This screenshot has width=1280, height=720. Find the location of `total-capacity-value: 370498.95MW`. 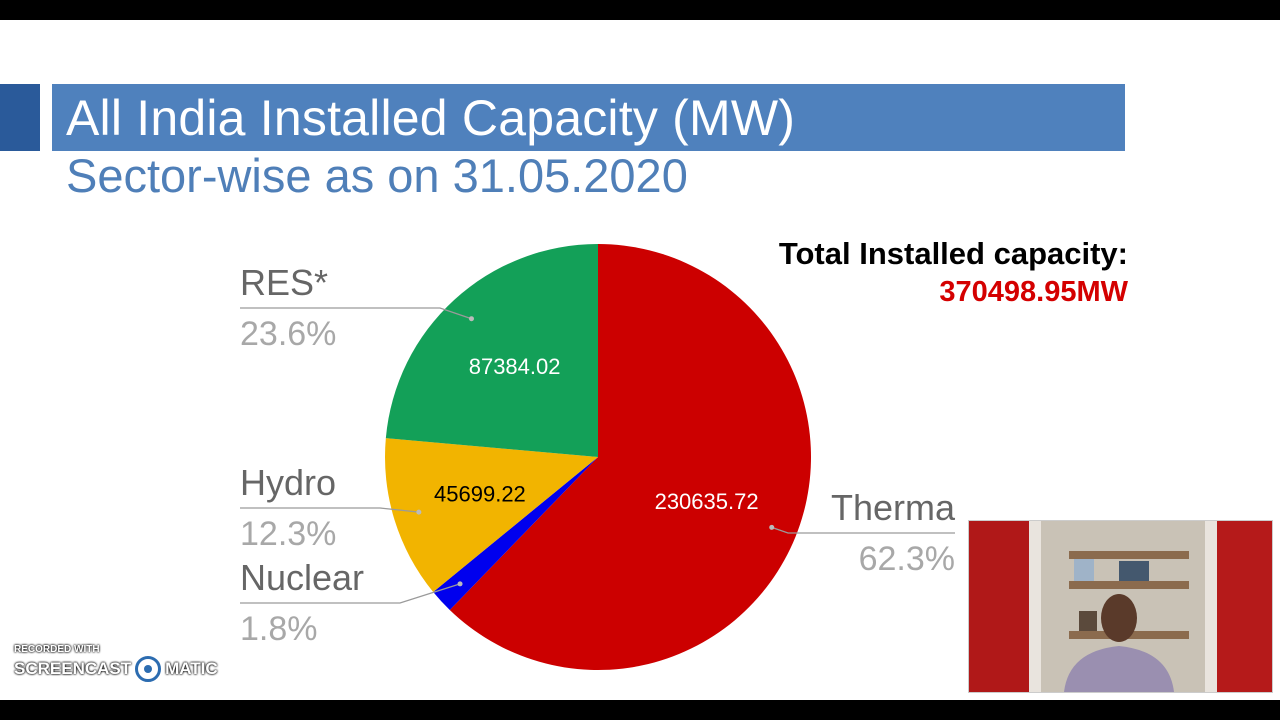

total-capacity-value: 370498.95MW is located at coordinates (1033, 292).